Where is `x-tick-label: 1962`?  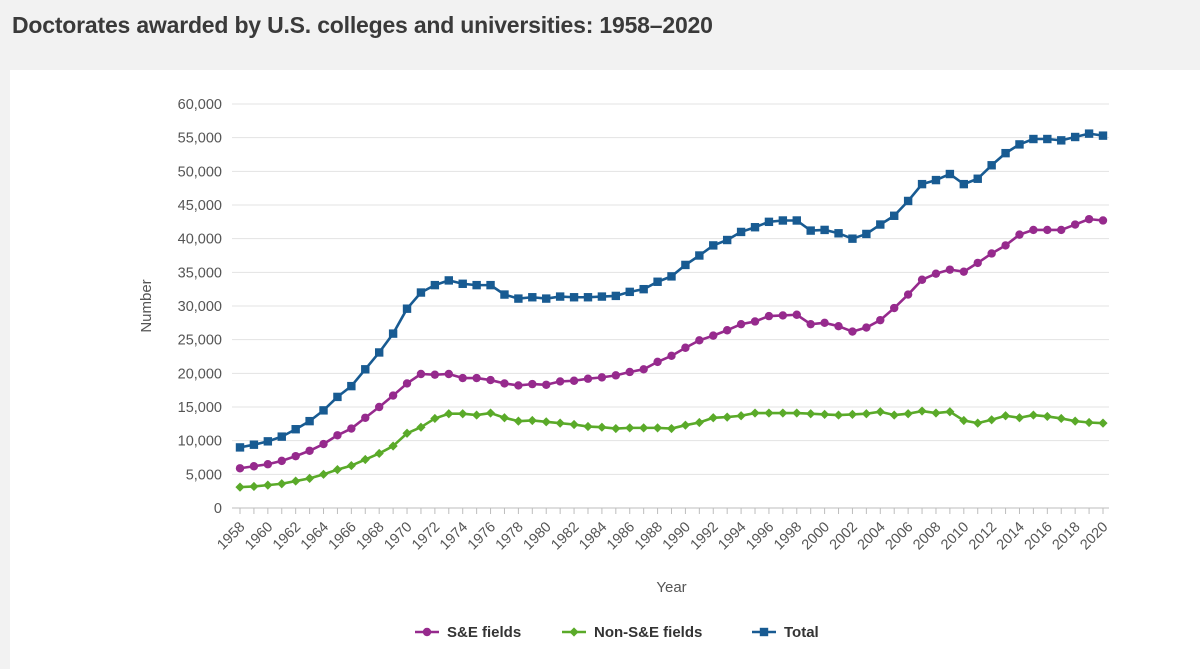 x-tick-label: 1962 is located at coordinates (287, 536).